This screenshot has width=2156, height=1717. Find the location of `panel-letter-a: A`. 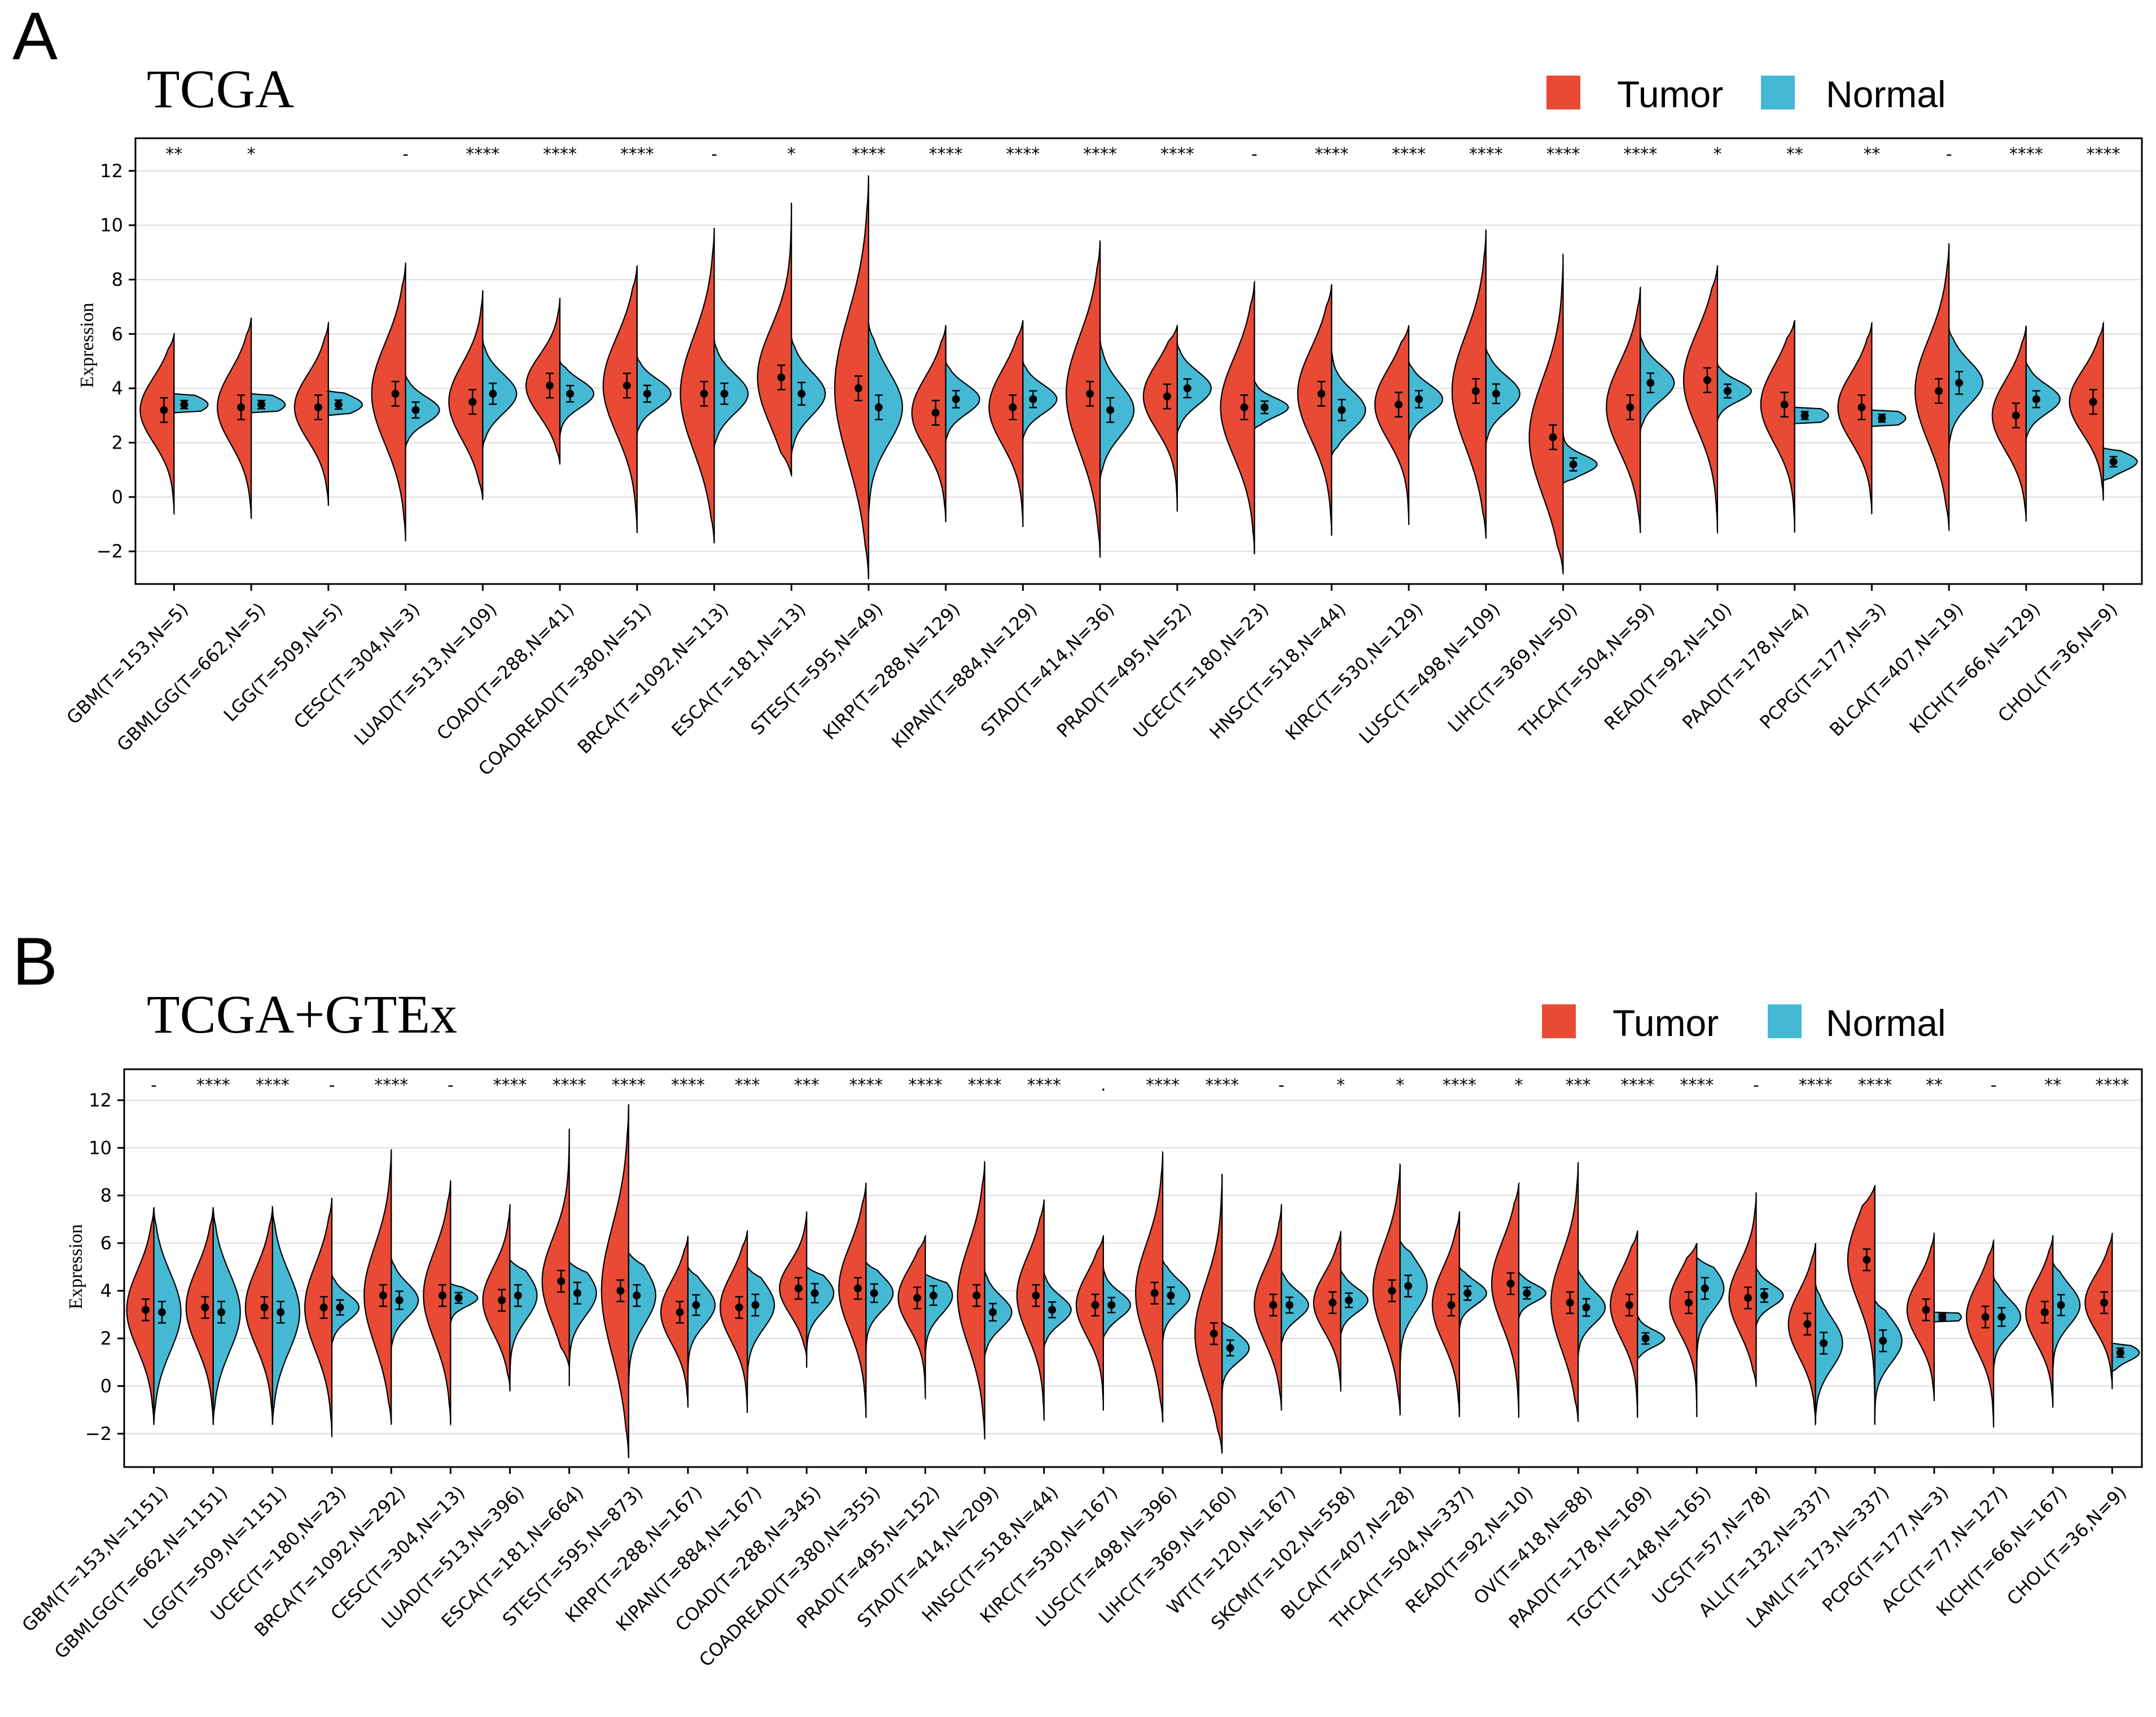

panel-letter-a: A is located at coordinates (35, 37).